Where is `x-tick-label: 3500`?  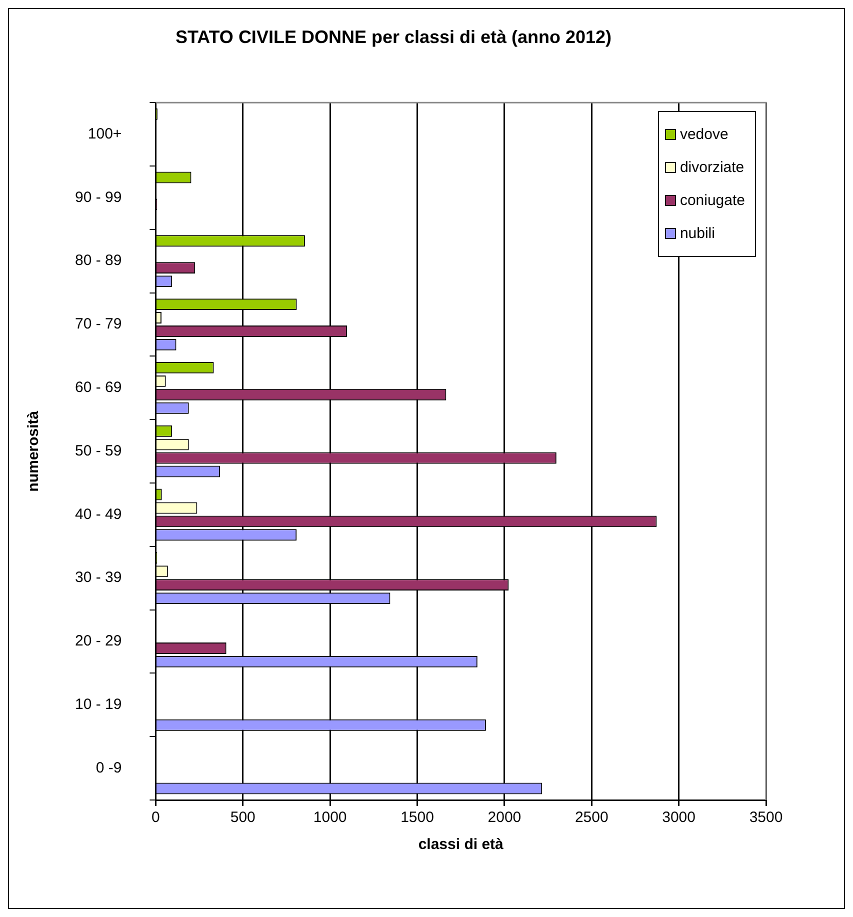
x-tick-label: 3500 is located at coordinates (766, 817).